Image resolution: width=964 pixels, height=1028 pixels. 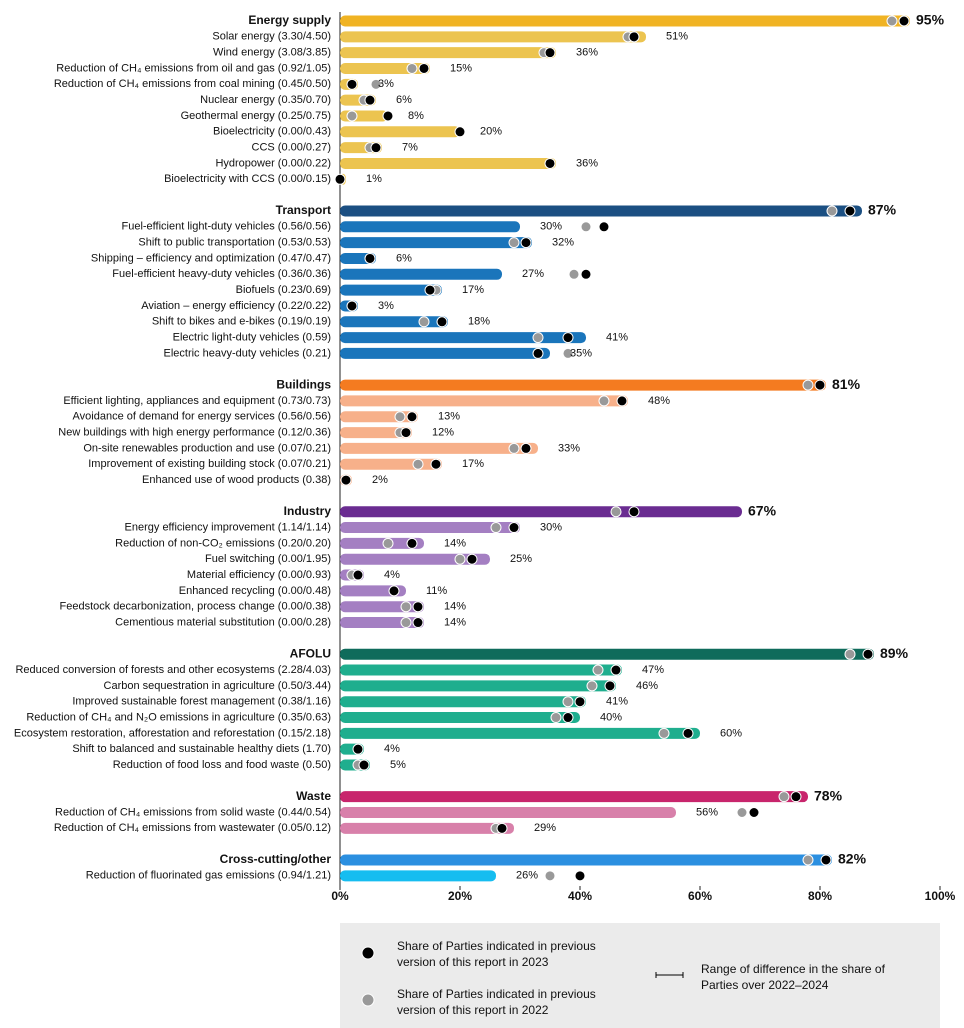 What do you see at coordinates (587, 163) in the screenshot?
I see `value-label: 36%` at bounding box center [587, 163].